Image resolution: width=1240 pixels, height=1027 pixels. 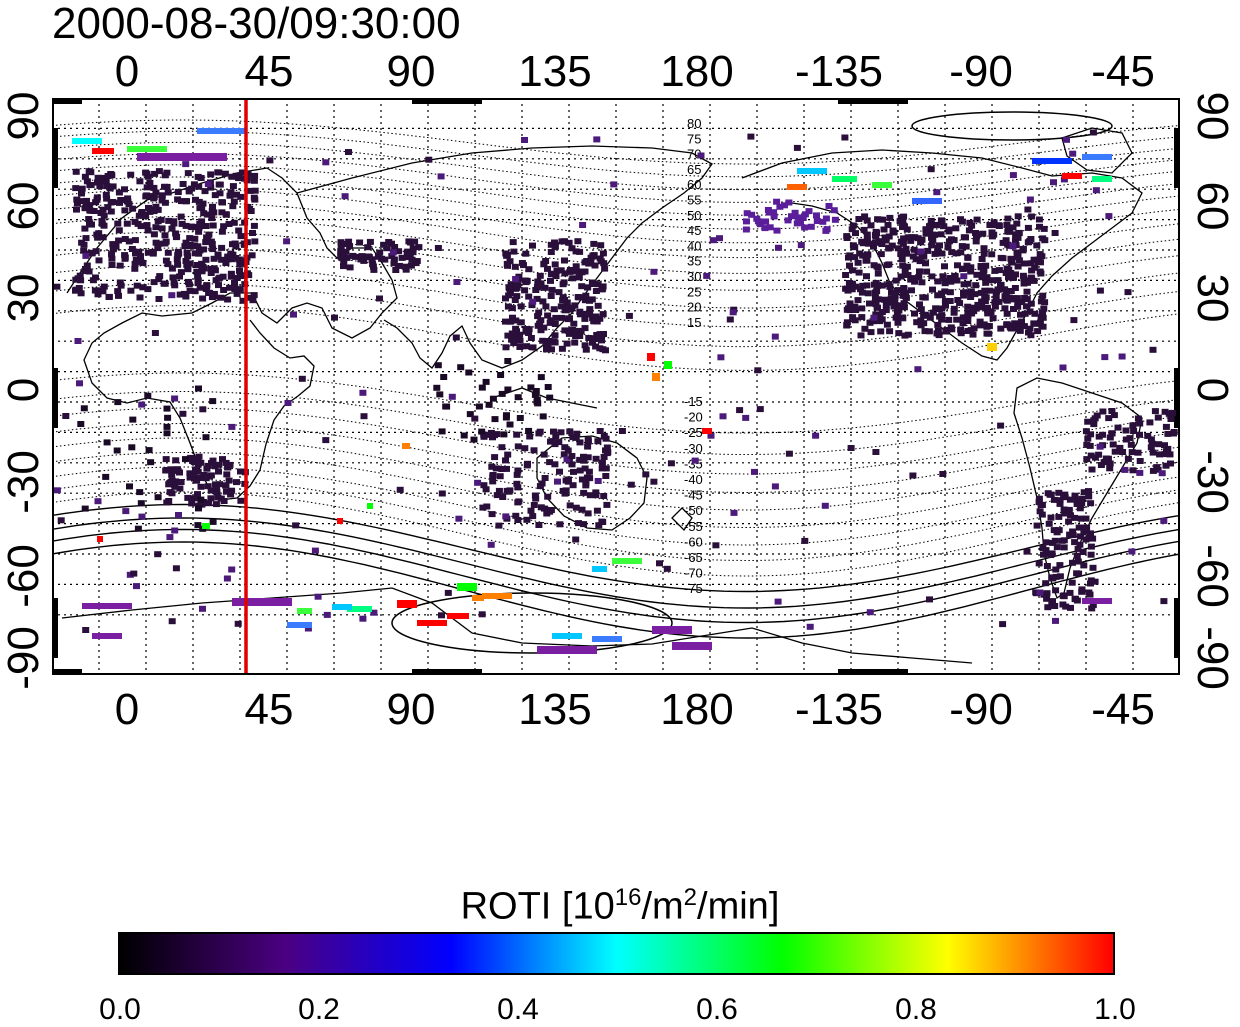 What do you see at coordinates (694, 200) in the screenshot?
I see `contour-label-55: 55` at bounding box center [694, 200].